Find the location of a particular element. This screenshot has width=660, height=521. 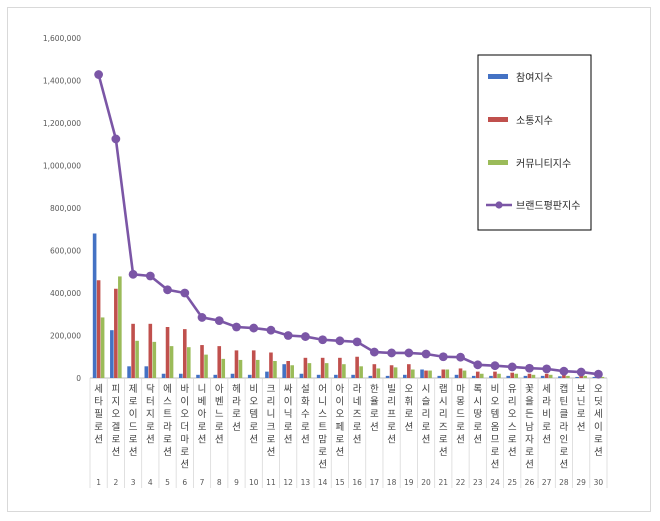

y-tick-label: 600,000 is located at coordinates (65, 251).